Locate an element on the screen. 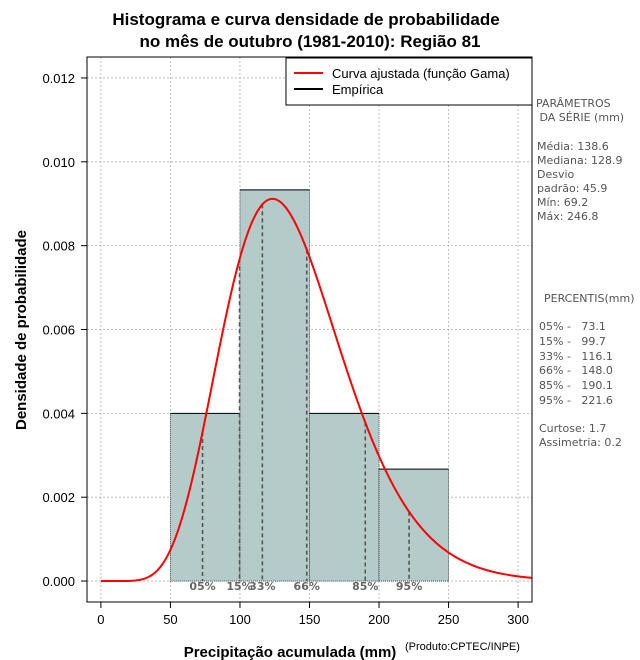 This screenshot has width=640, height=660. x-tick-label-250: 250 is located at coordinates (449, 619).